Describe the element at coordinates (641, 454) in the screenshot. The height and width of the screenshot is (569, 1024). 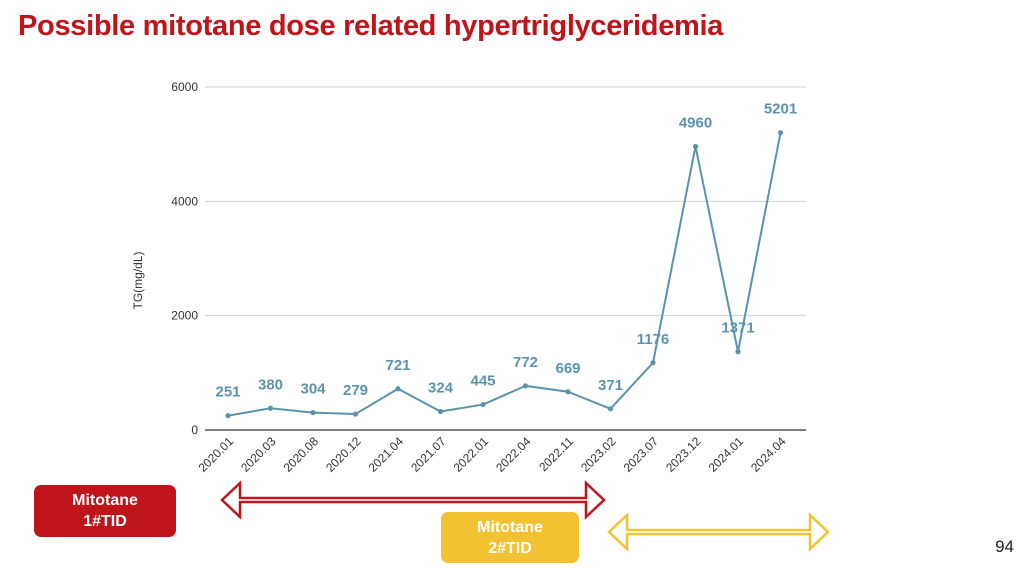
I see `x-tick-label: 2023.07` at that location.